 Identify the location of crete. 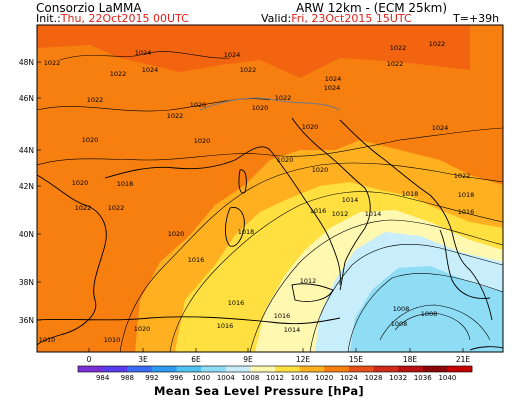
(486, 348).